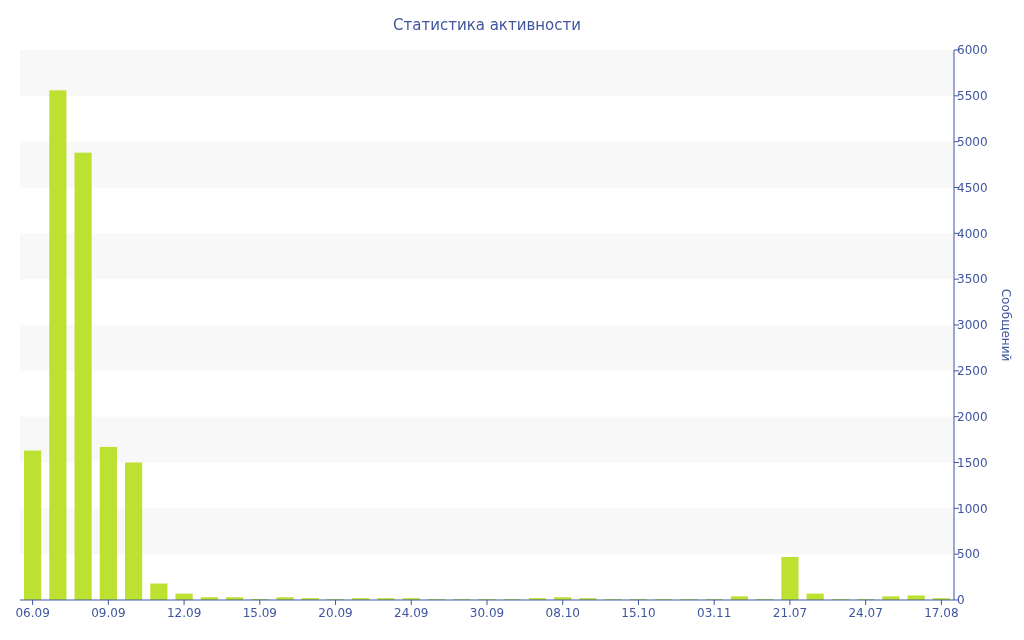 This screenshot has height=640, width=1024. What do you see at coordinates (972, 279) in the screenshot?
I see `y2-tick-label: 3500` at bounding box center [972, 279].